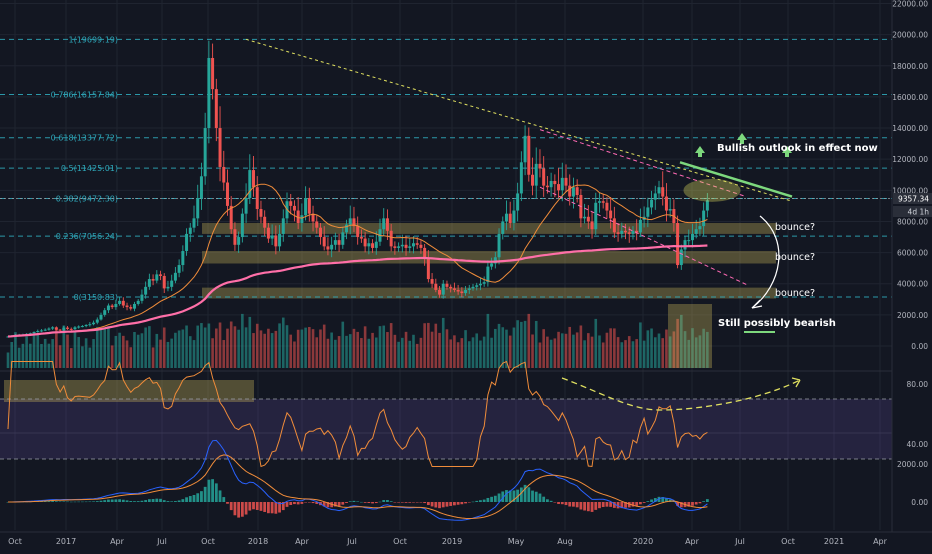 The image size is (932, 554). Describe the element at coordinates (161, 541) in the screenshot. I see `x-tick-label: Jul` at that location.